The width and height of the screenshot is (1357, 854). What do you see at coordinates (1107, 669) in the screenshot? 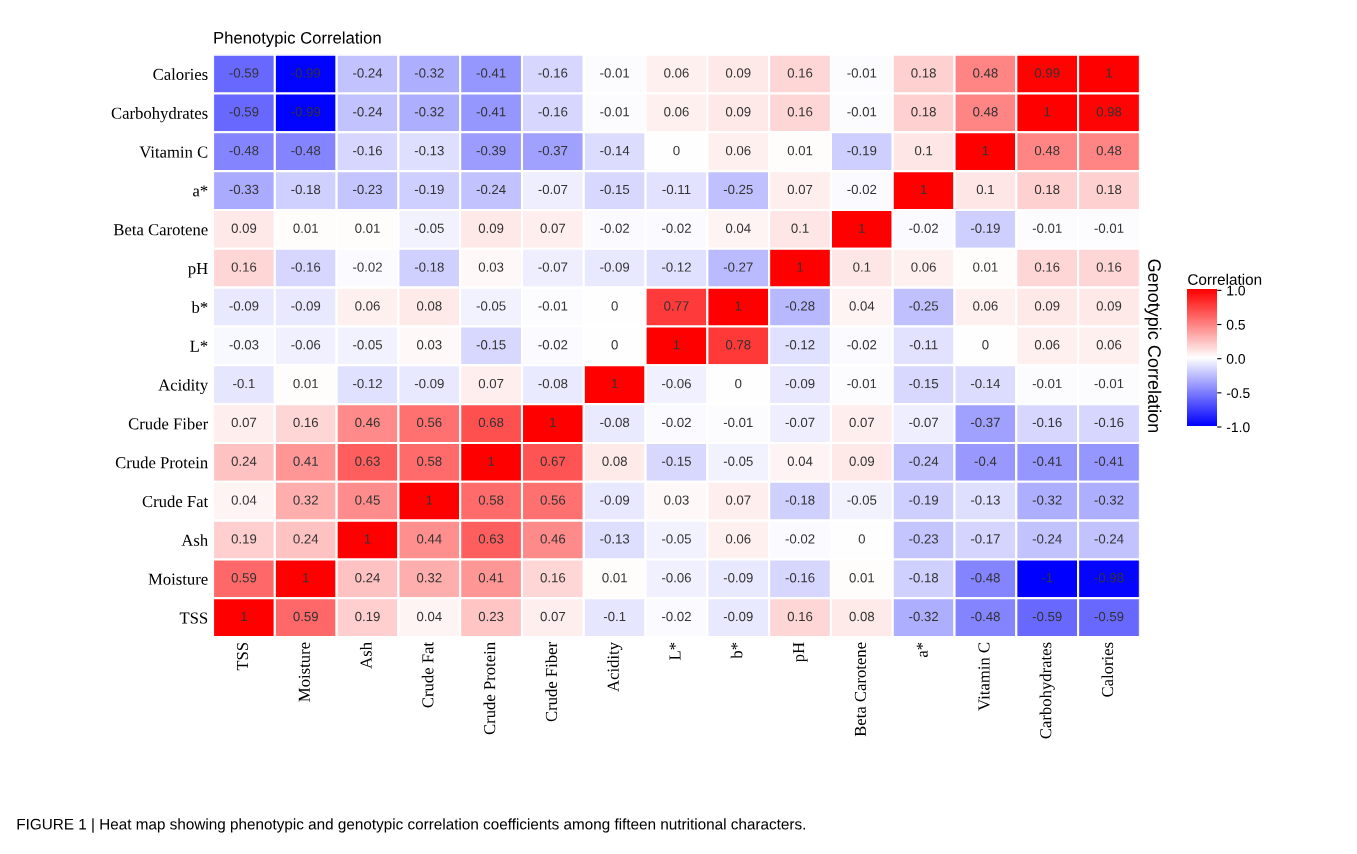
I see `x-tick-label: Calories` at bounding box center [1107, 669].